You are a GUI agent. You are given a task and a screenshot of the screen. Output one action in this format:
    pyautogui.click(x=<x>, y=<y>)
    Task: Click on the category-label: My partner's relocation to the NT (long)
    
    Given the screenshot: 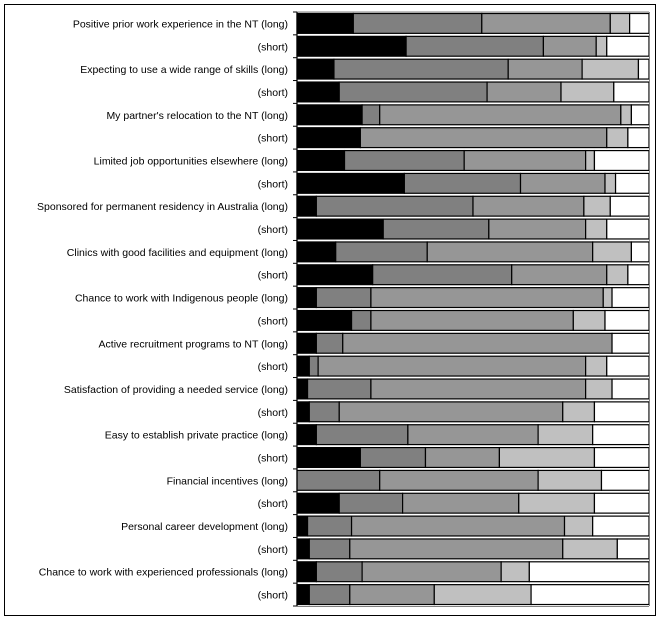 What is the action you would take?
    pyautogui.click(x=197, y=116)
    